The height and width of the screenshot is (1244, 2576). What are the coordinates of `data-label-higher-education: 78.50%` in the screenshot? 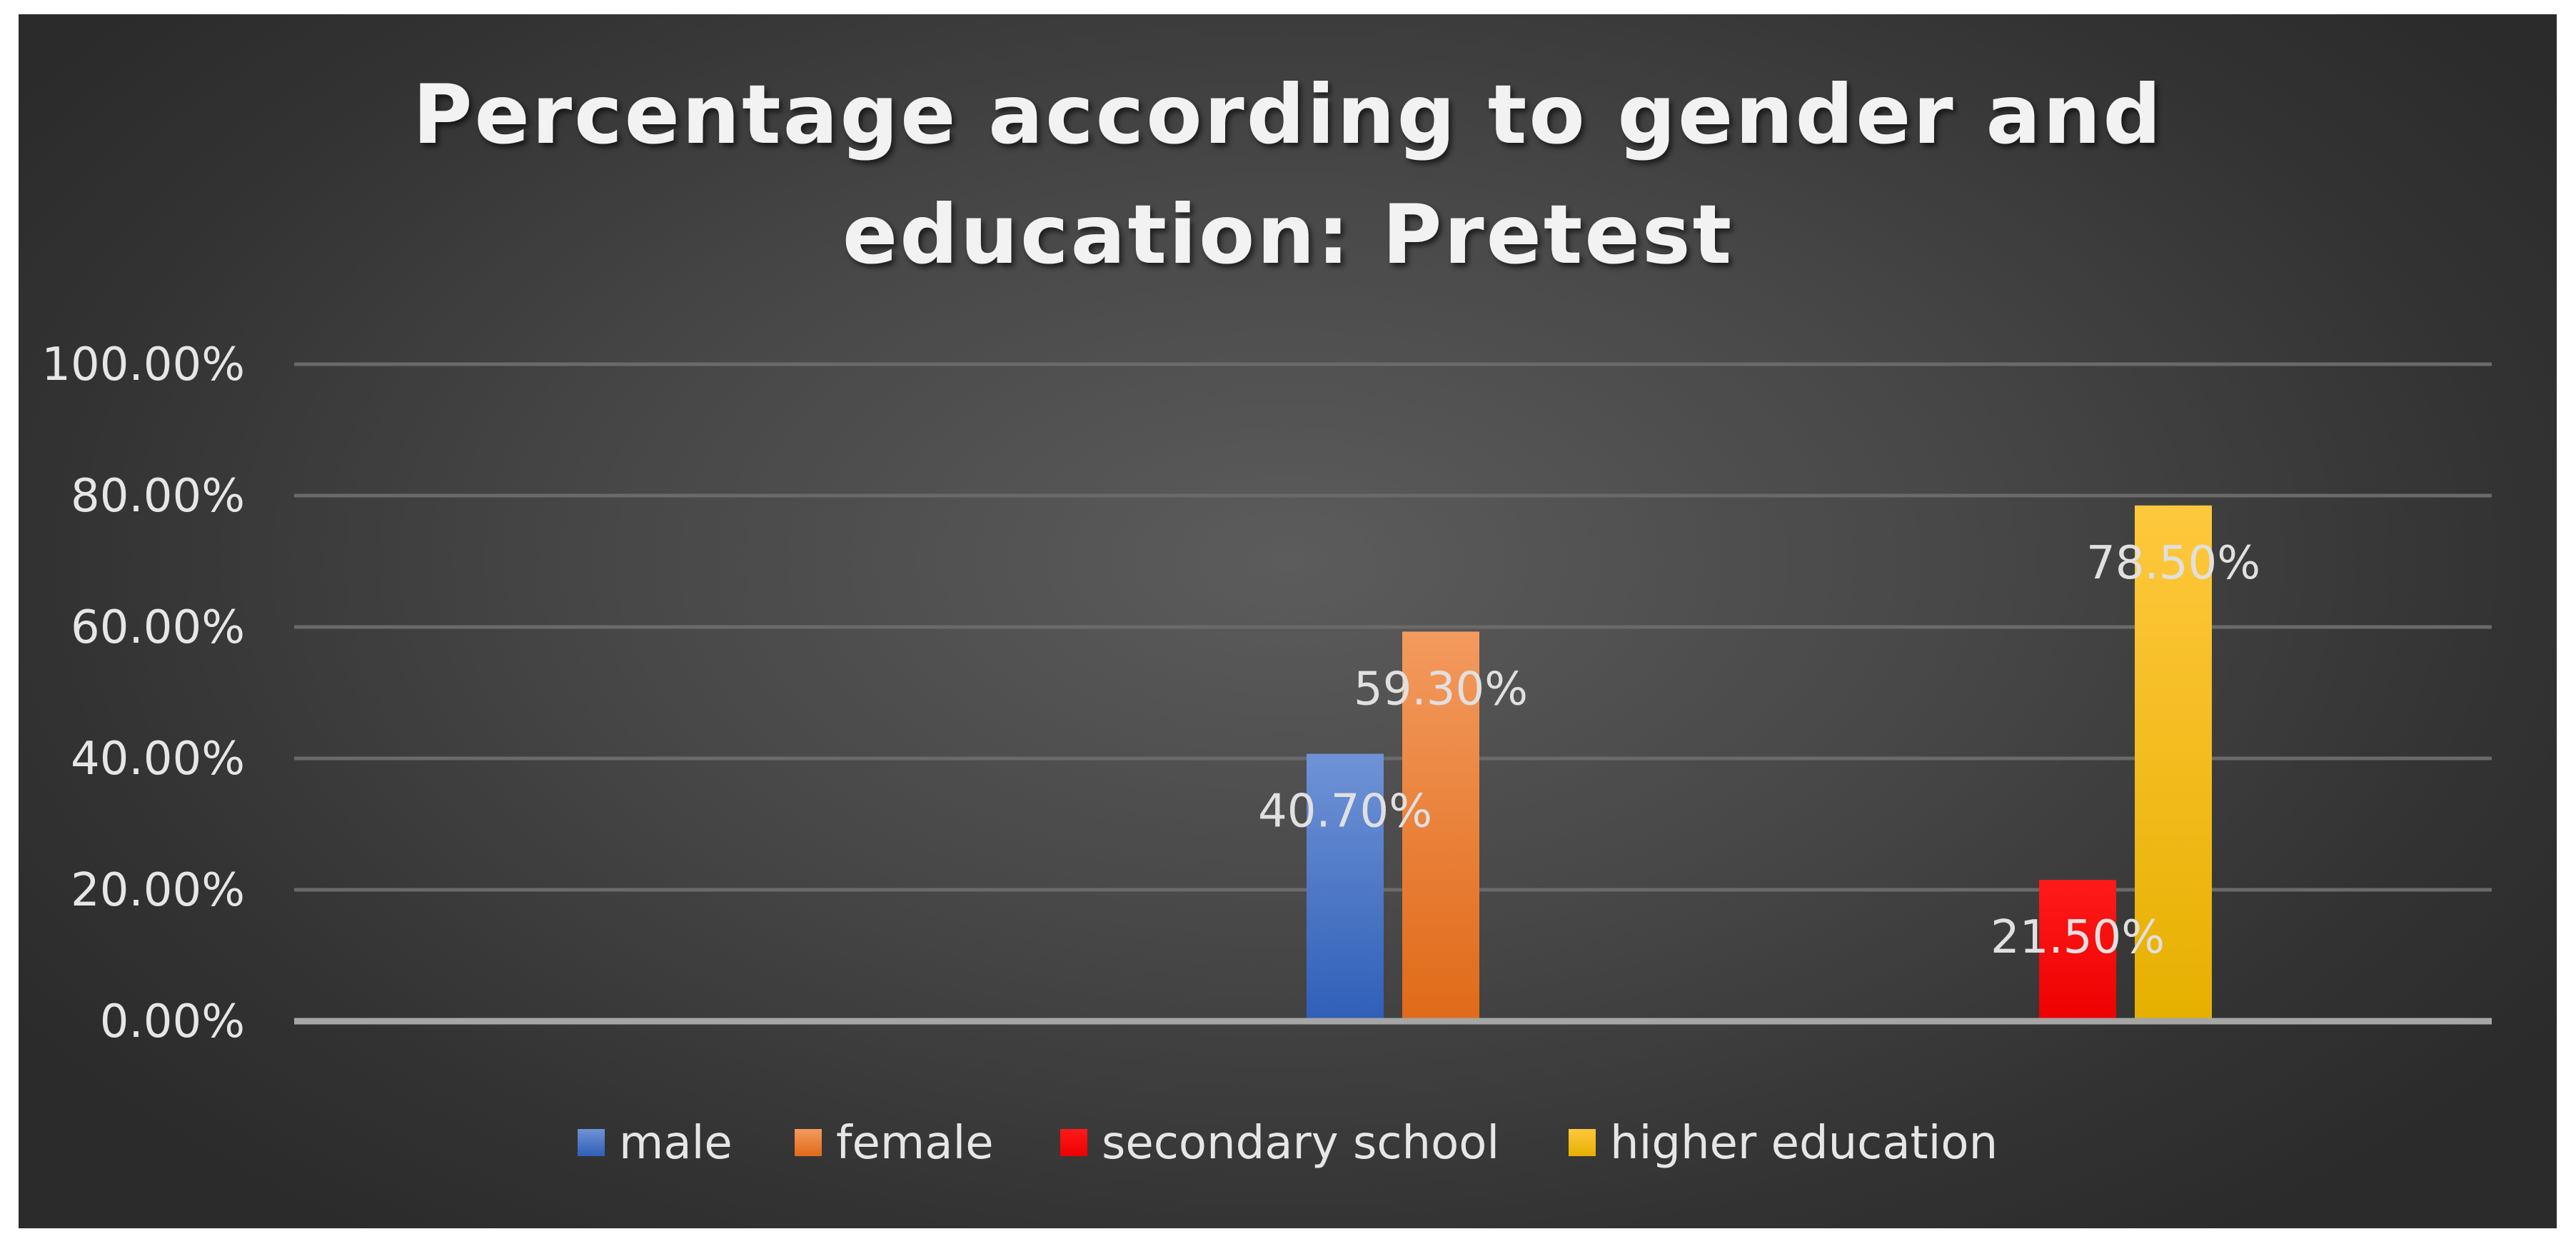 It's located at (2173, 563).